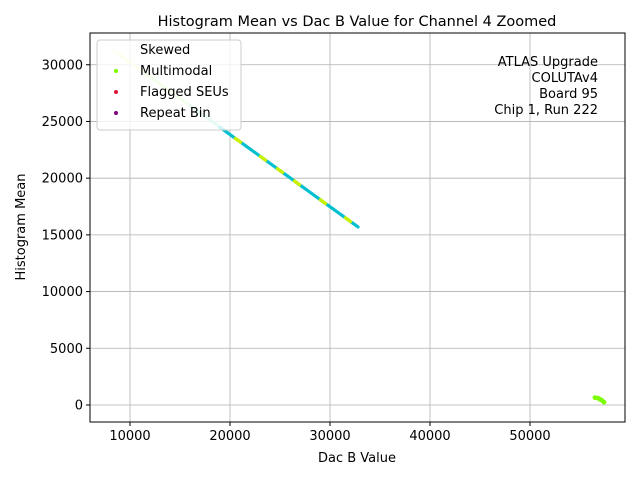 Image resolution: width=640 pixels, height=480 pixels. I want to click on annotation-line: ATLAS Upgrade, so click(548, 62).